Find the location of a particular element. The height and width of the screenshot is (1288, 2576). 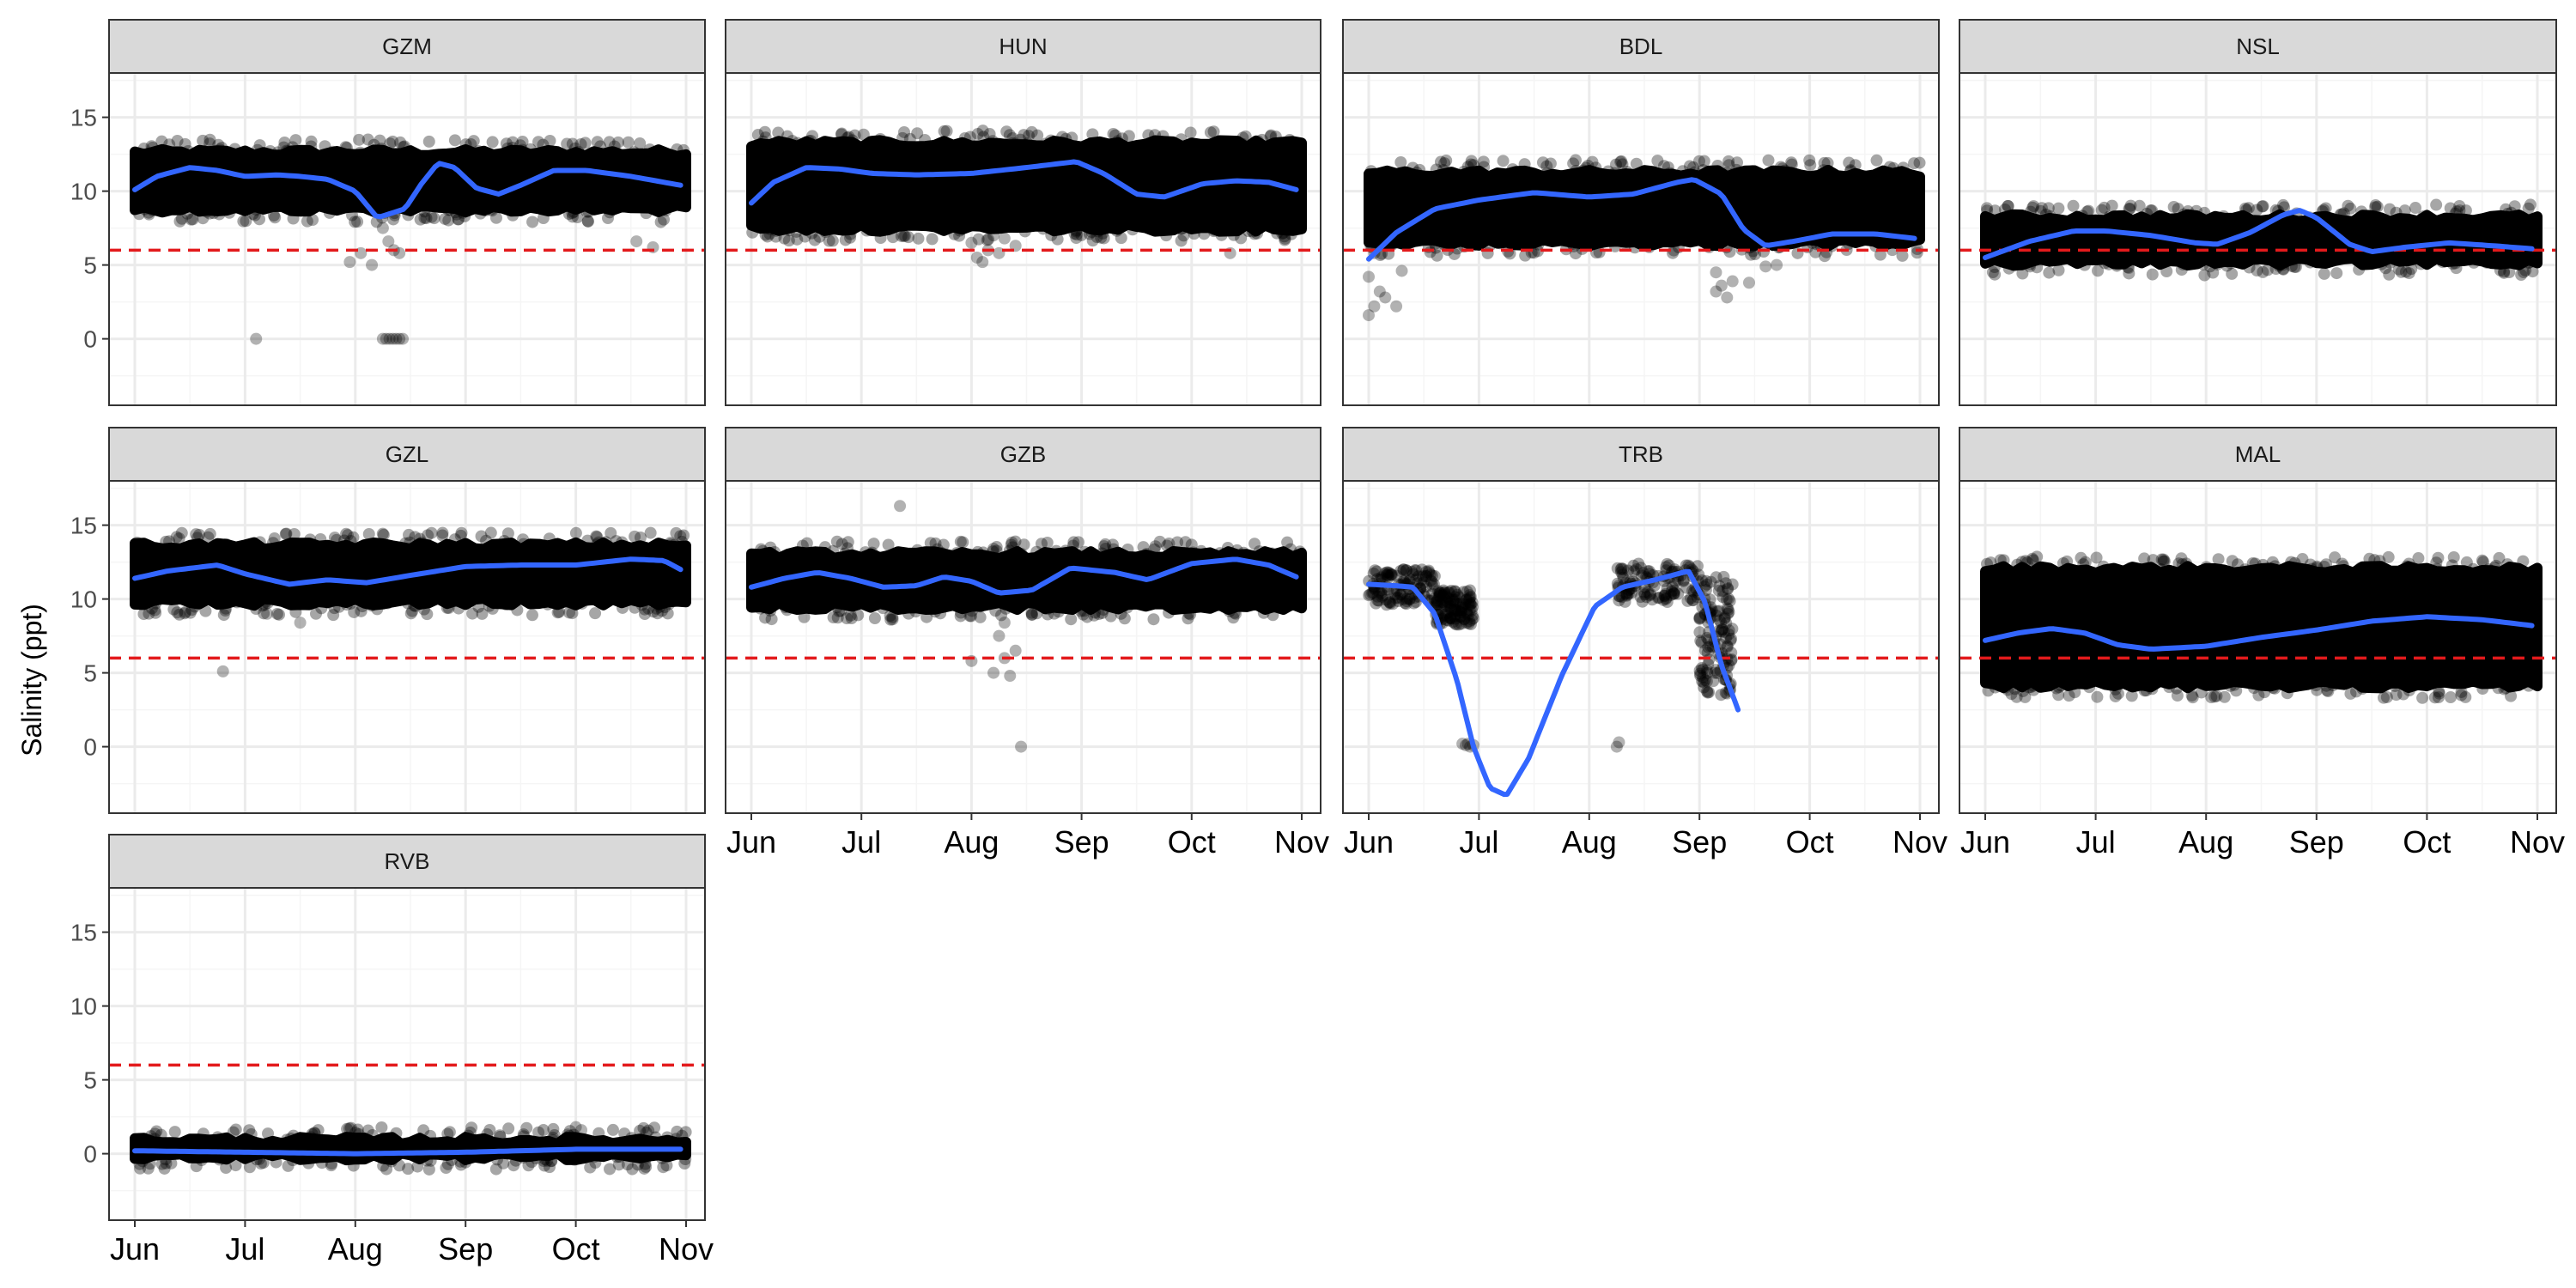

x-tick-label: Nov is located at coordinates (686, 1249).